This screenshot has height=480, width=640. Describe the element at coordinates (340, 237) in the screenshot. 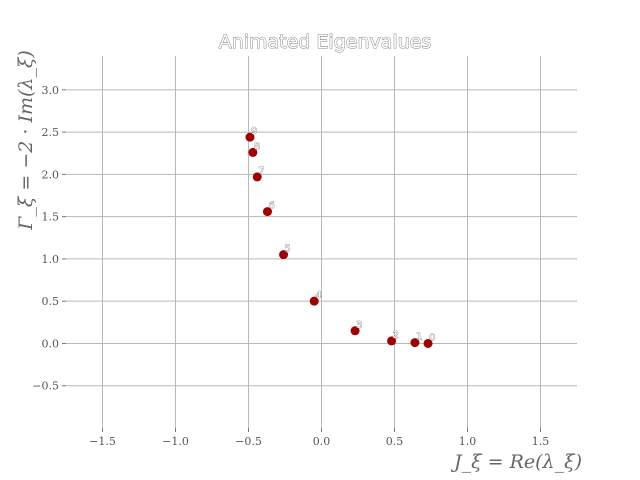

I see `data-points: 9 8 7 6 5 4 3 2 1 0` at that location.